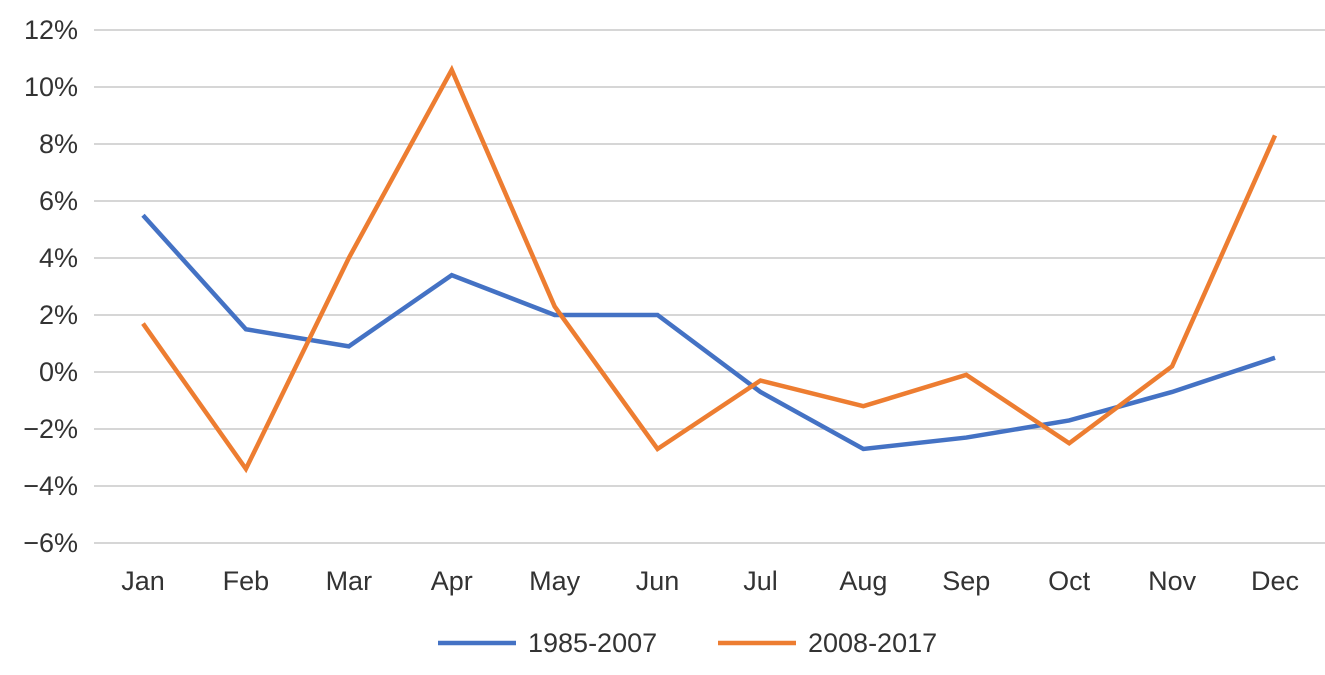 The image size is (1325, 675). Describe the element at coordinates (1069, 581) in the screenshot. I see `x-tick-label: Oct` at that location.